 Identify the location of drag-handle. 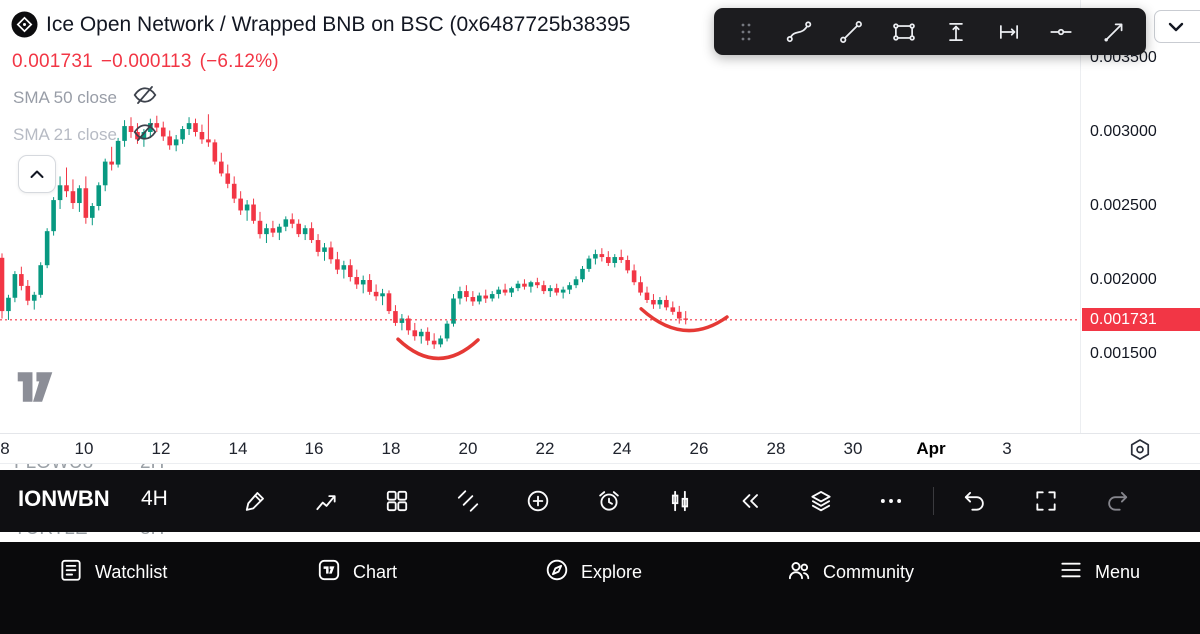
(746, 32).